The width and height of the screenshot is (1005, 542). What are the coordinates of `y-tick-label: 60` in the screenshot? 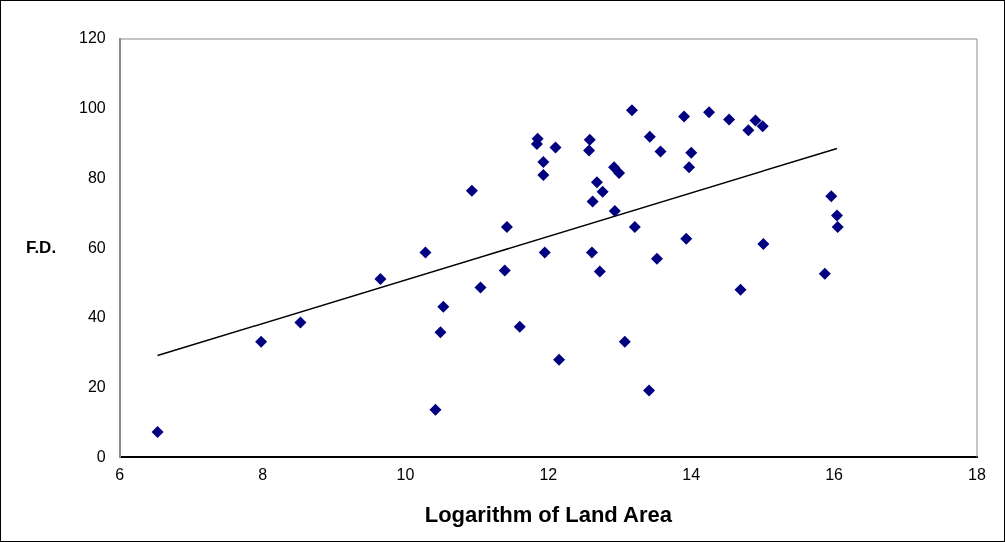 It's located at (96, 247).